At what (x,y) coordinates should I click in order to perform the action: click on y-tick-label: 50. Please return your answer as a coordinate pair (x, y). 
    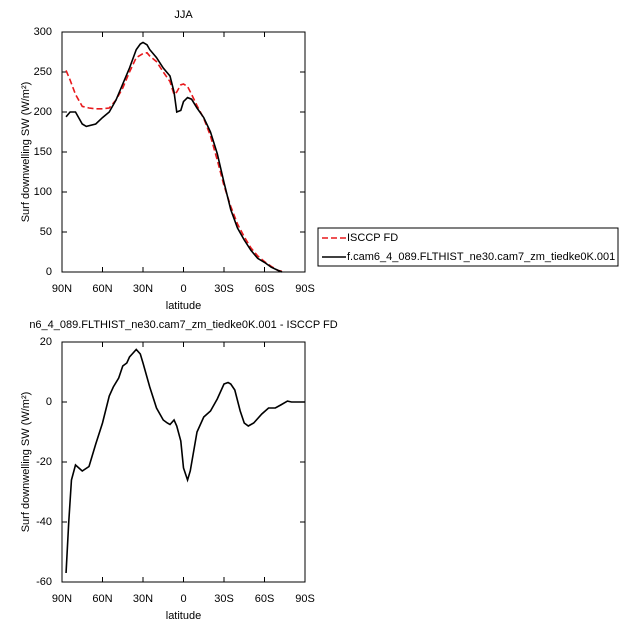
    Looking at the image, I should click on (46, 232).